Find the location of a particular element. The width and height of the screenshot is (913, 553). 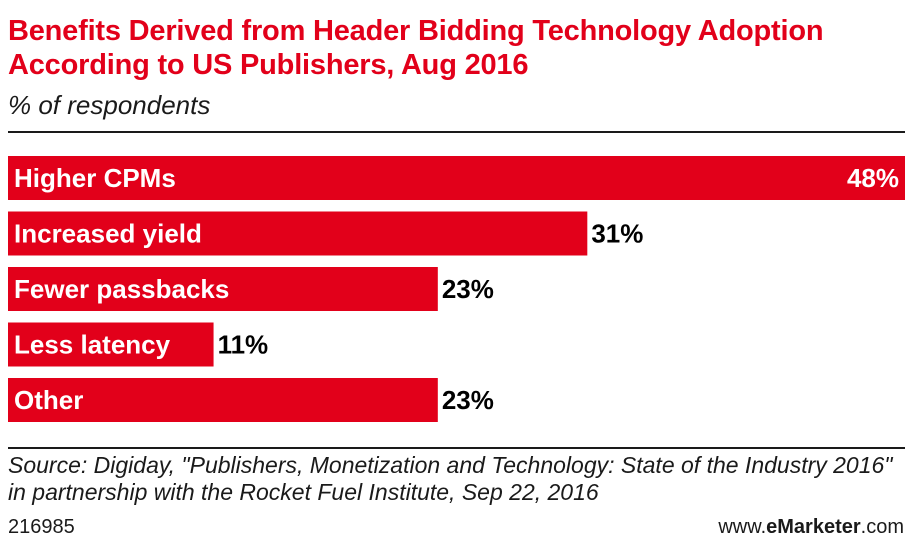

bar-group: Less latency 11% is located at coordinates (138, 344).